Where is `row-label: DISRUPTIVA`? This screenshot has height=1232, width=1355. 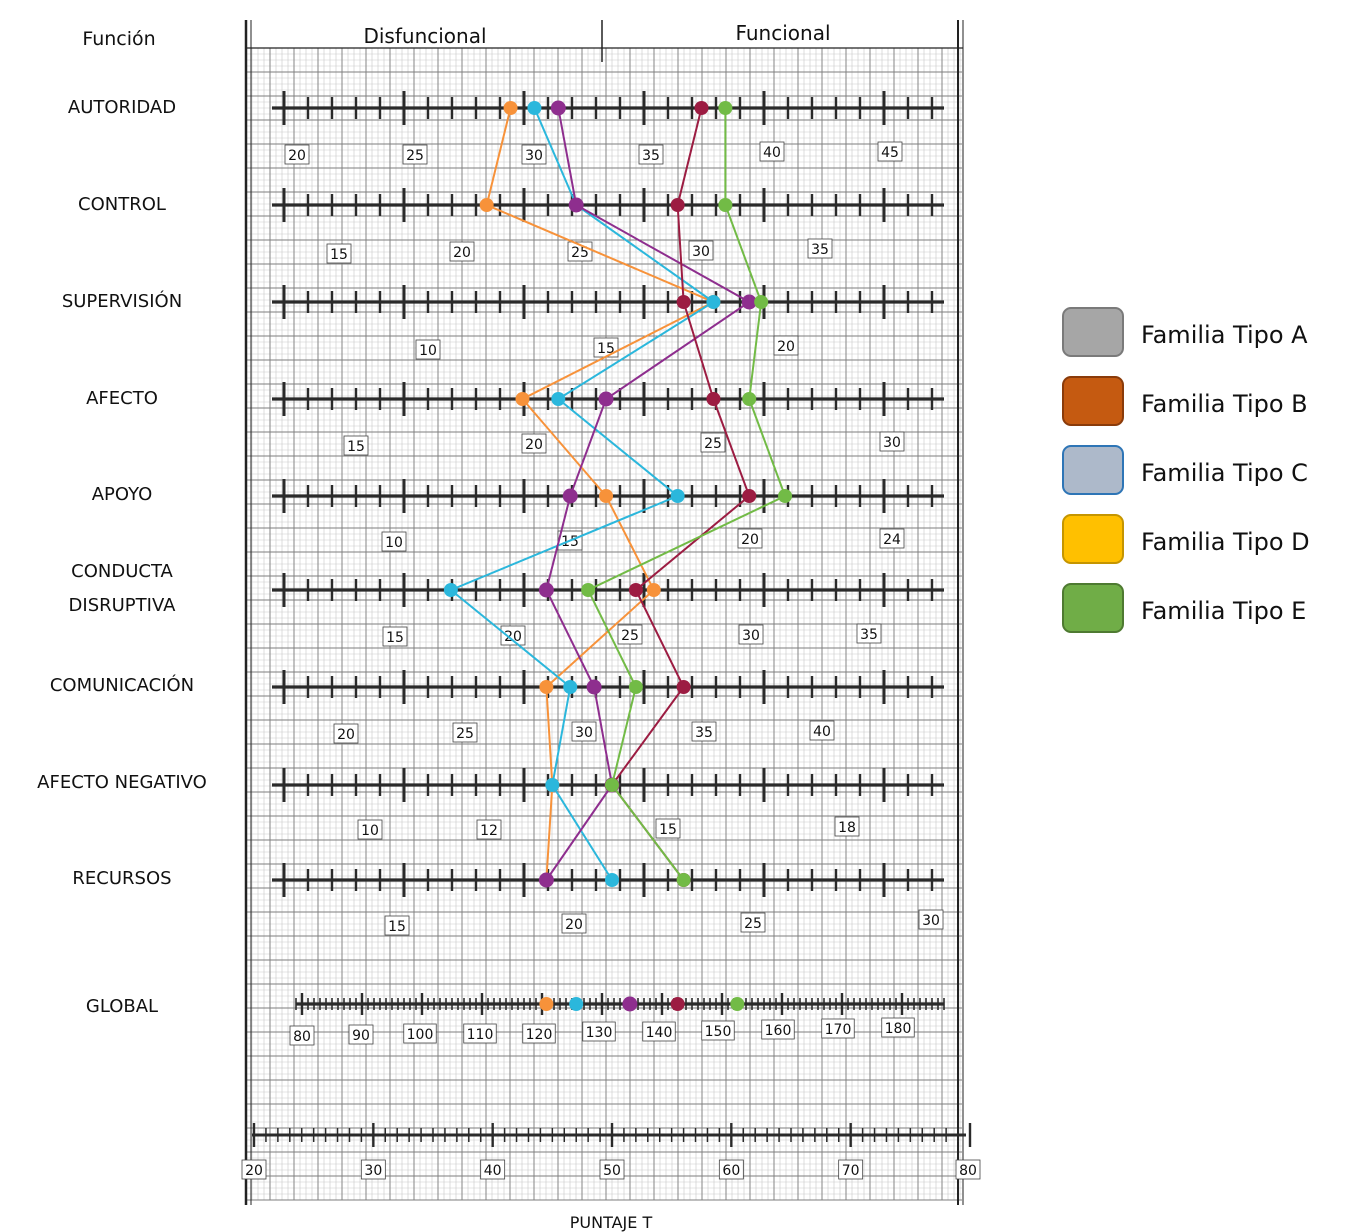 row-label: DISRUPTIVA is located at coordinates (123, 605).